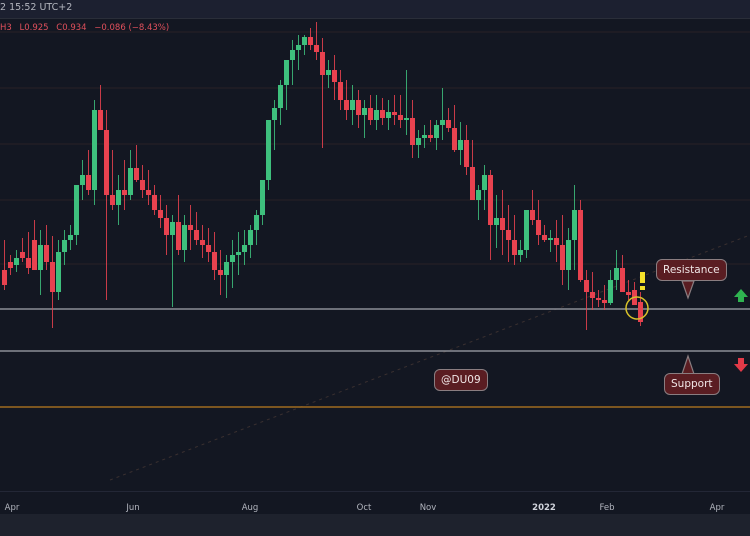 Image resolution: width=750 pixels, height=536 pixels. Describe the element at coordinates (741, 365) in the screenshot. I see `arrow-down-icon` at that location.